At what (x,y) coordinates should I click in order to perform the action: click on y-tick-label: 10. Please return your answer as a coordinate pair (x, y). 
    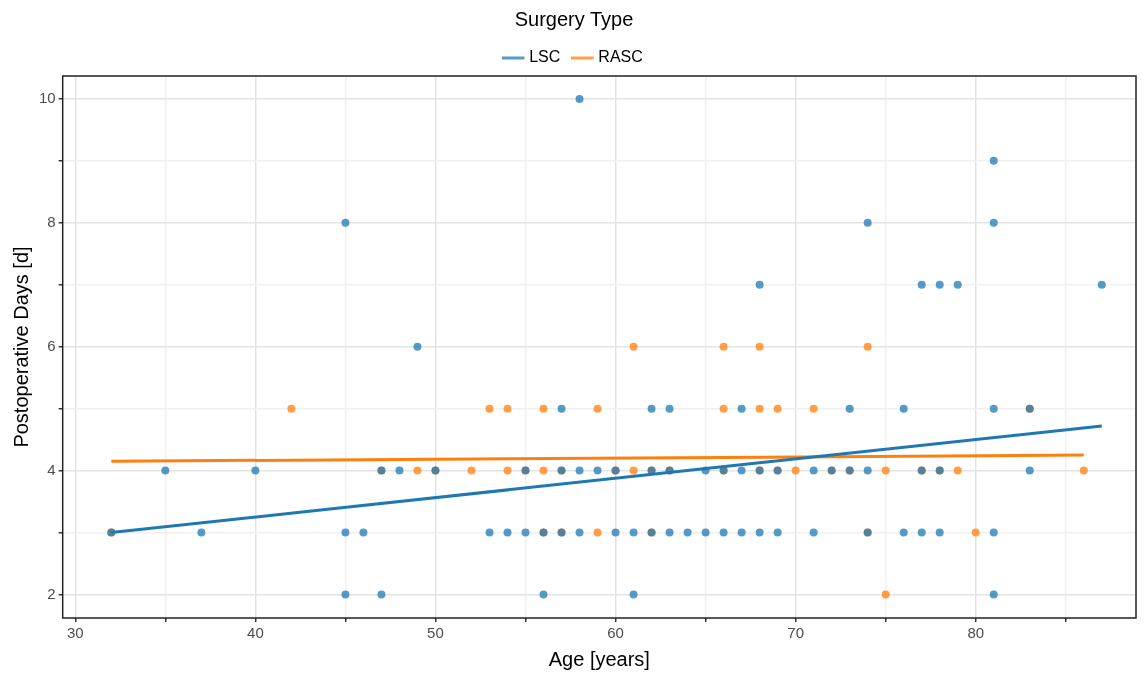
    Looking at the image, I should click on (47, 98).